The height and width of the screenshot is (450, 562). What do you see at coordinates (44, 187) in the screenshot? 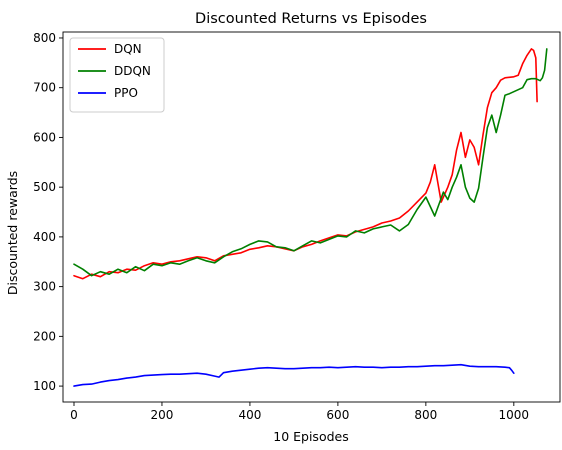
I see `y-tick-label: 500` at bounding box center [44, 187].